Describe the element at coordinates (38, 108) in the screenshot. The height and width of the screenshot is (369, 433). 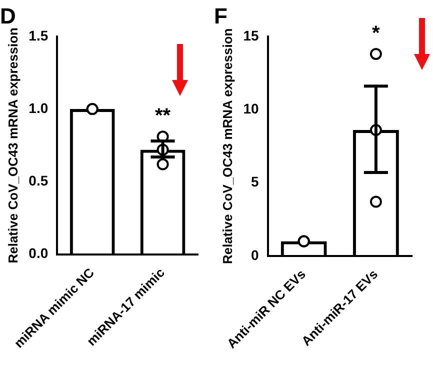
I see `y-tick-label: 1.0` at that location.